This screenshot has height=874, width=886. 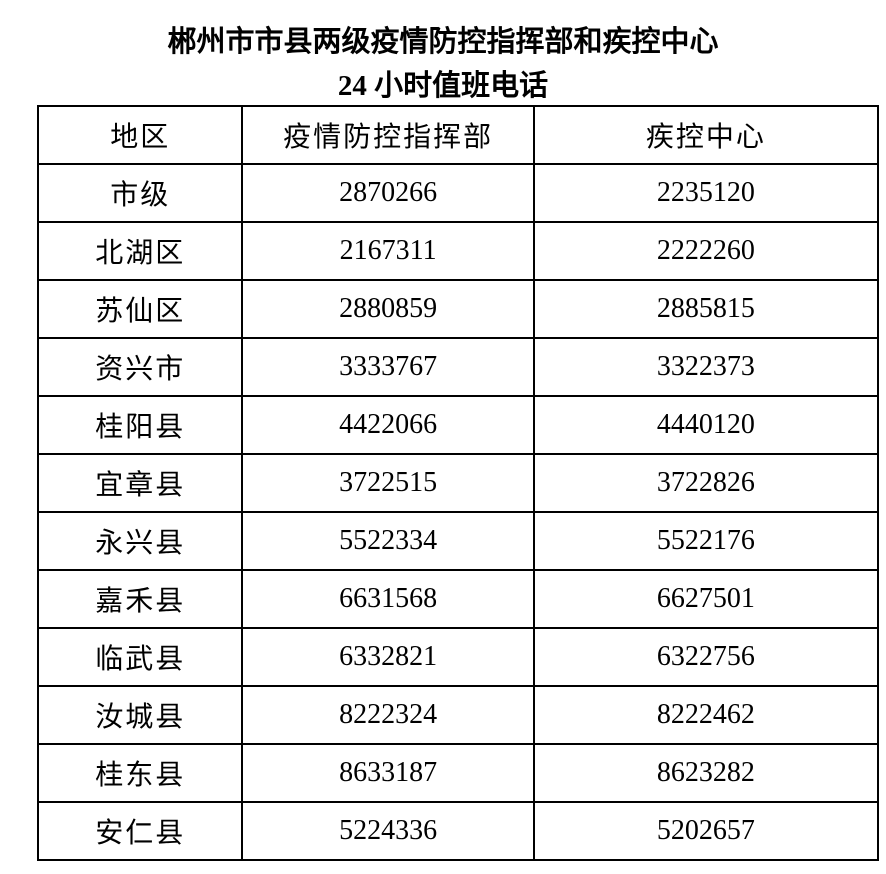 I want to click on table-row: 桂阳县 4422066 4440120, so click(x=458, y=425).